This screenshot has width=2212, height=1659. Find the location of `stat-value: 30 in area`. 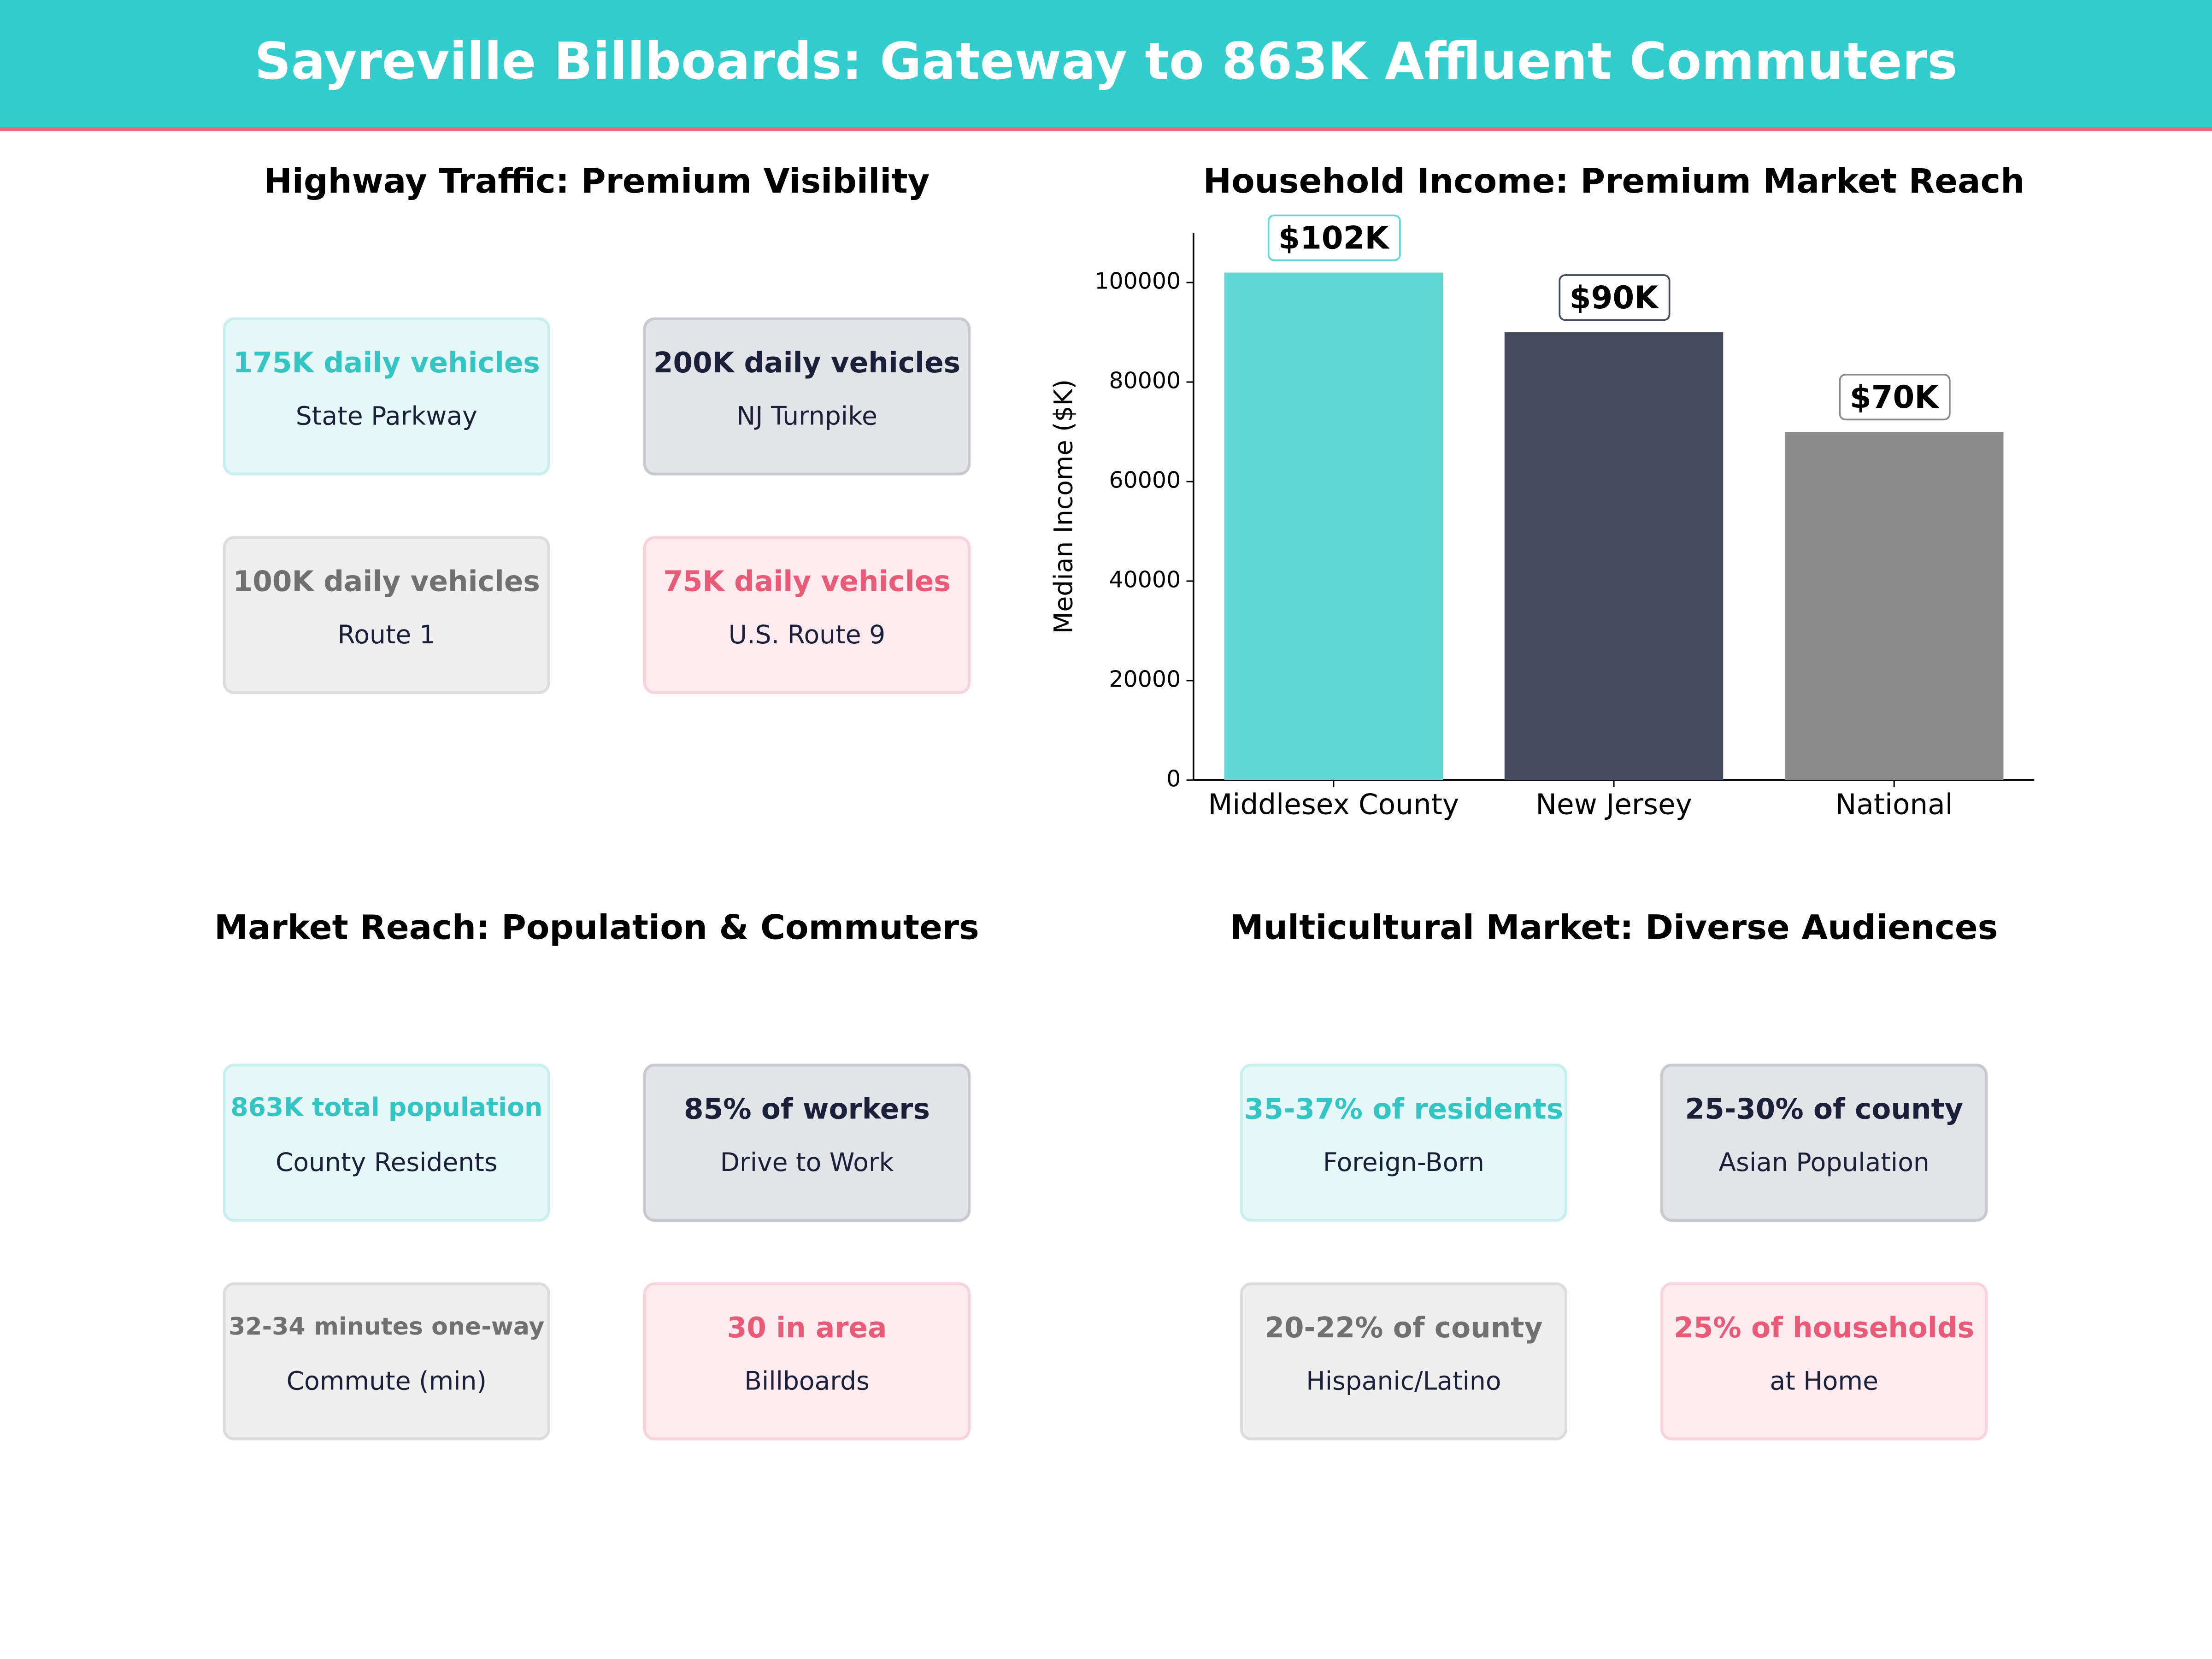

stat-value: 30 in area is located at coordinates (807, 1327).